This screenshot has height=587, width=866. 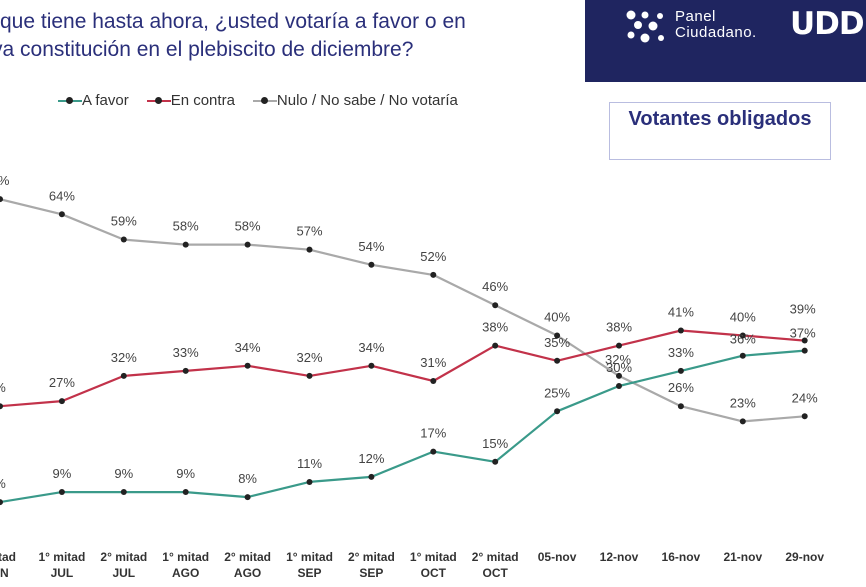 I want to click on legend-label: En contra, so click(x=202, y=100).